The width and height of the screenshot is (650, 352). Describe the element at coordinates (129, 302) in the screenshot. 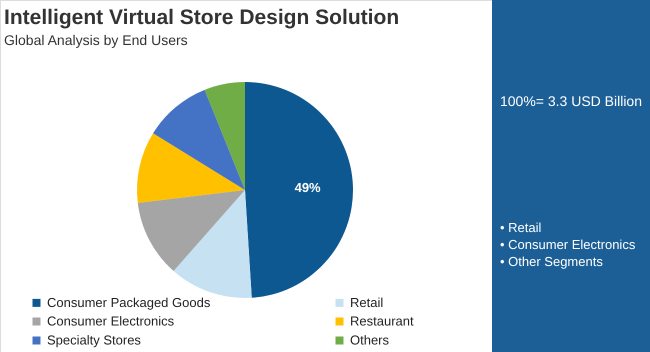

I see `legend-label: Consumer Packaged Goods` at that location.